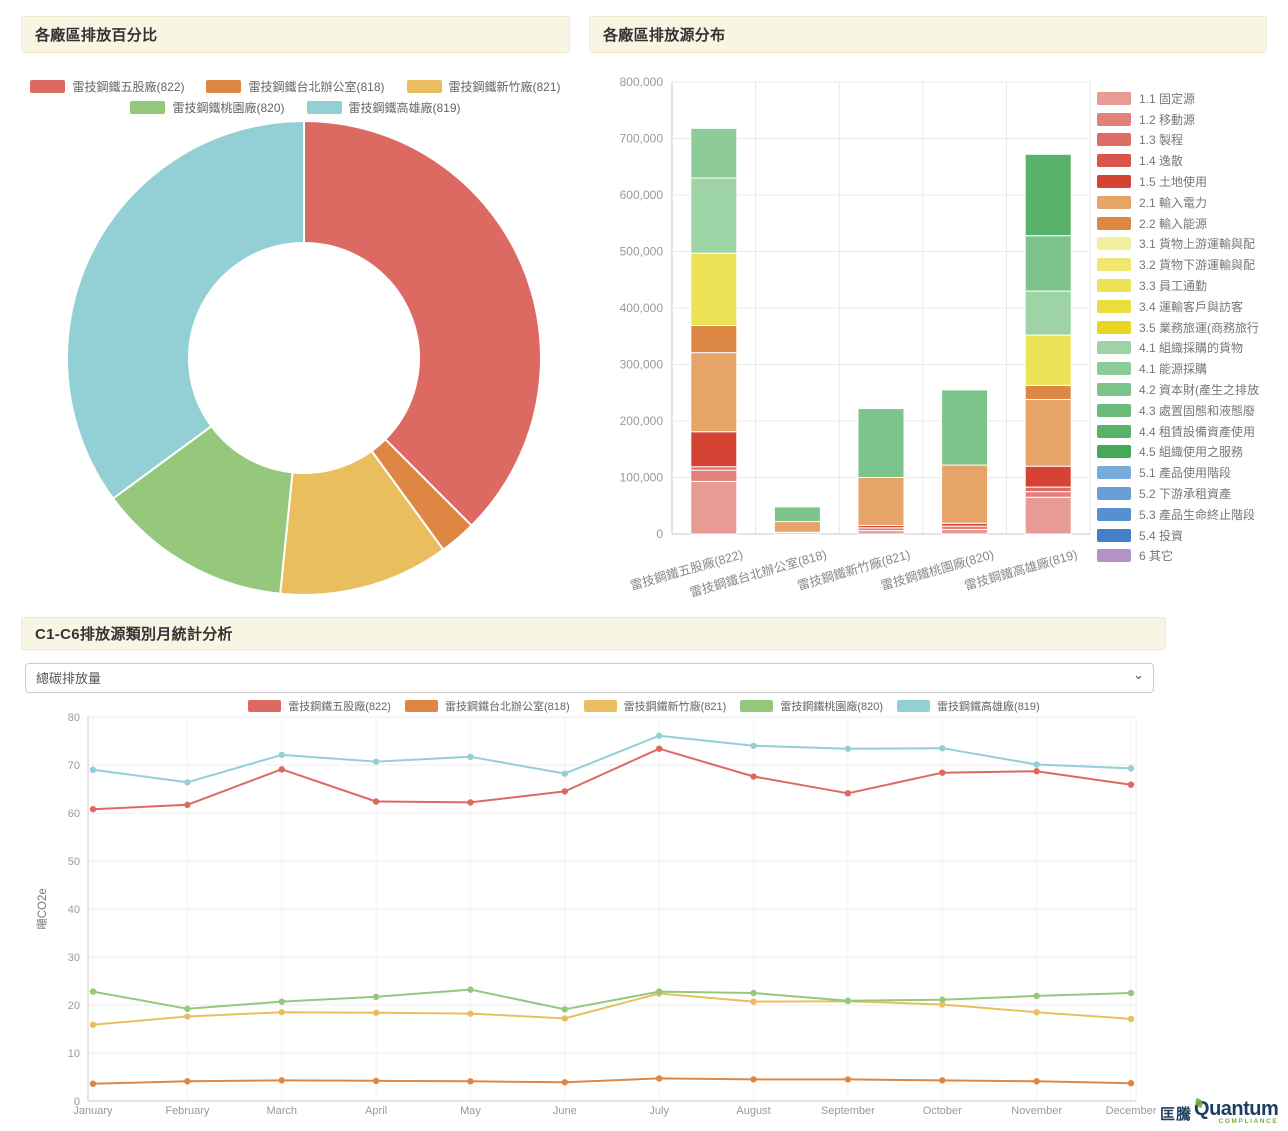 The height and width of the screenshot is (1131, 1288). I want to click on legend-item-plant-1: 雷技鋼鐵台北辦公室(818), so click(295, 86).